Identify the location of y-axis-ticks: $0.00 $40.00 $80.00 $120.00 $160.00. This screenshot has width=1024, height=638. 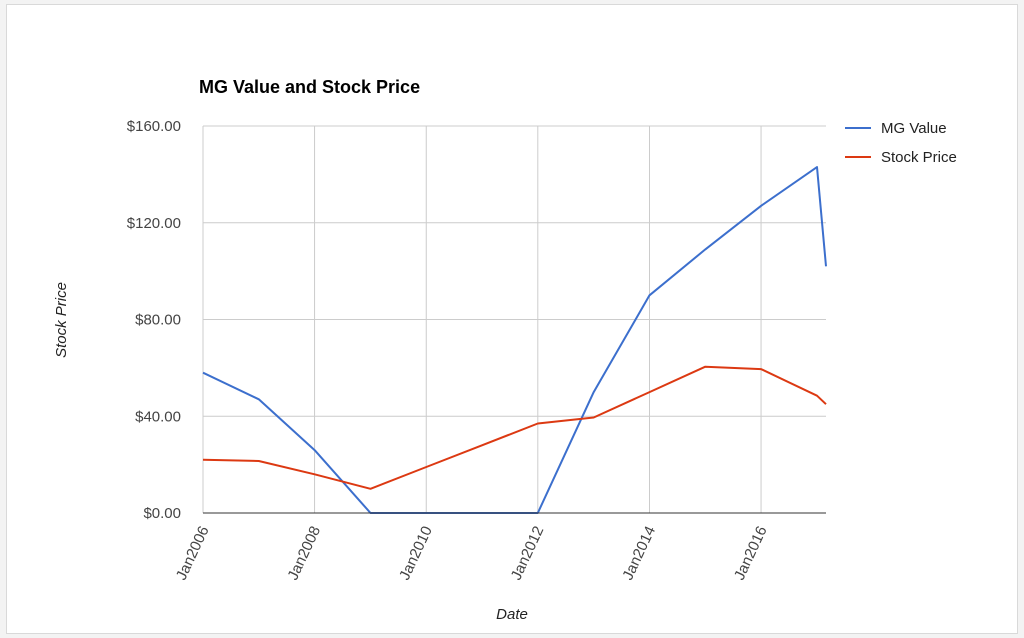
(154, 320).